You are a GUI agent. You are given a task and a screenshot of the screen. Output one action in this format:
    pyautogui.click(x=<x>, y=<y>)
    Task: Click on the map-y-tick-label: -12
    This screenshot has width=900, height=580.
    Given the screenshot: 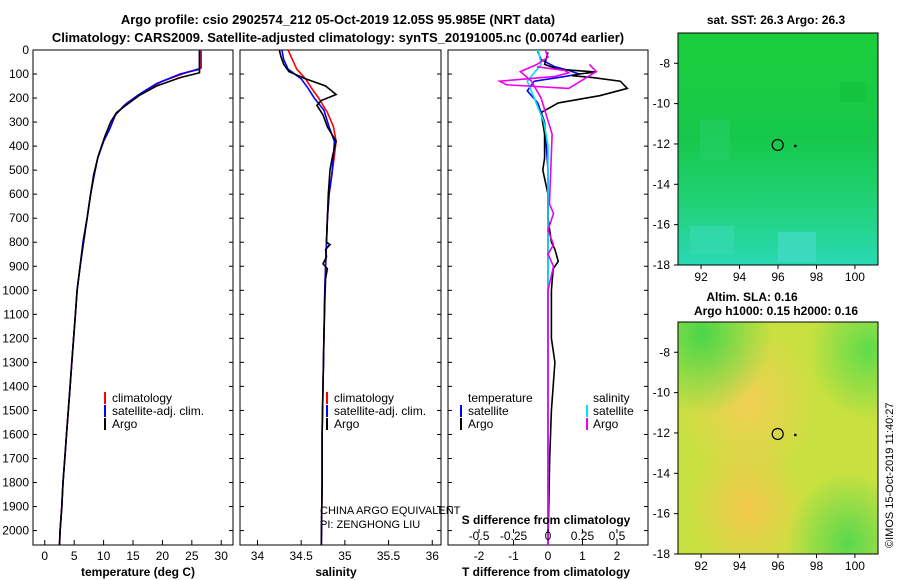 What is the action you would take?
    pyautogui.click(x=662, y=144)
    